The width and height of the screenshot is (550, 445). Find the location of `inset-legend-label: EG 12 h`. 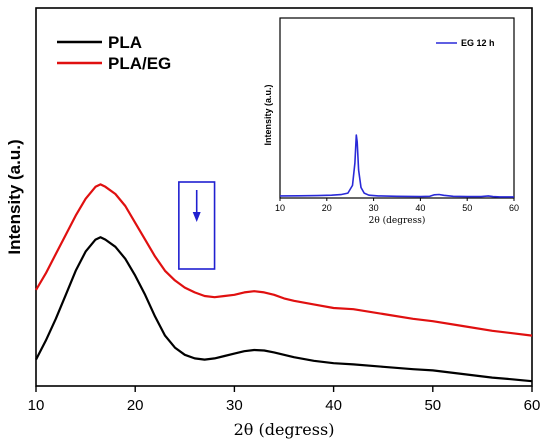

inset-legend-label: EG 12 h is located at coordinates (478, 43).